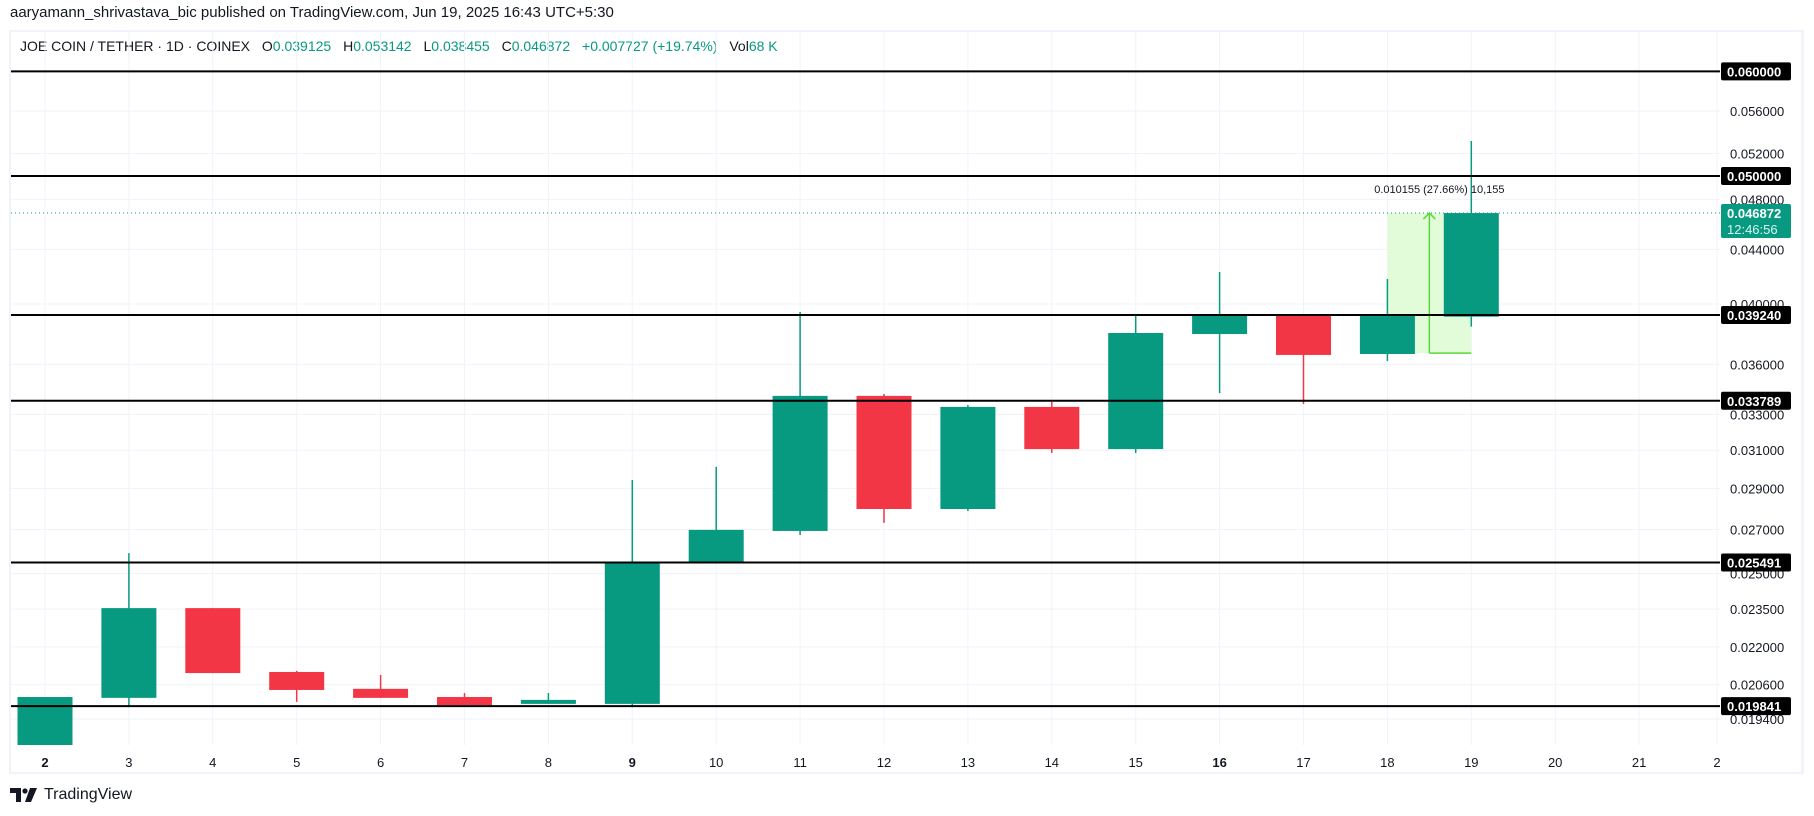 Image resolution: width=1814 pixels, height=816 pixels. Describe the element at coordinates (464, 762) in the screenshot. I see `time-axis-label: 7` at that location.